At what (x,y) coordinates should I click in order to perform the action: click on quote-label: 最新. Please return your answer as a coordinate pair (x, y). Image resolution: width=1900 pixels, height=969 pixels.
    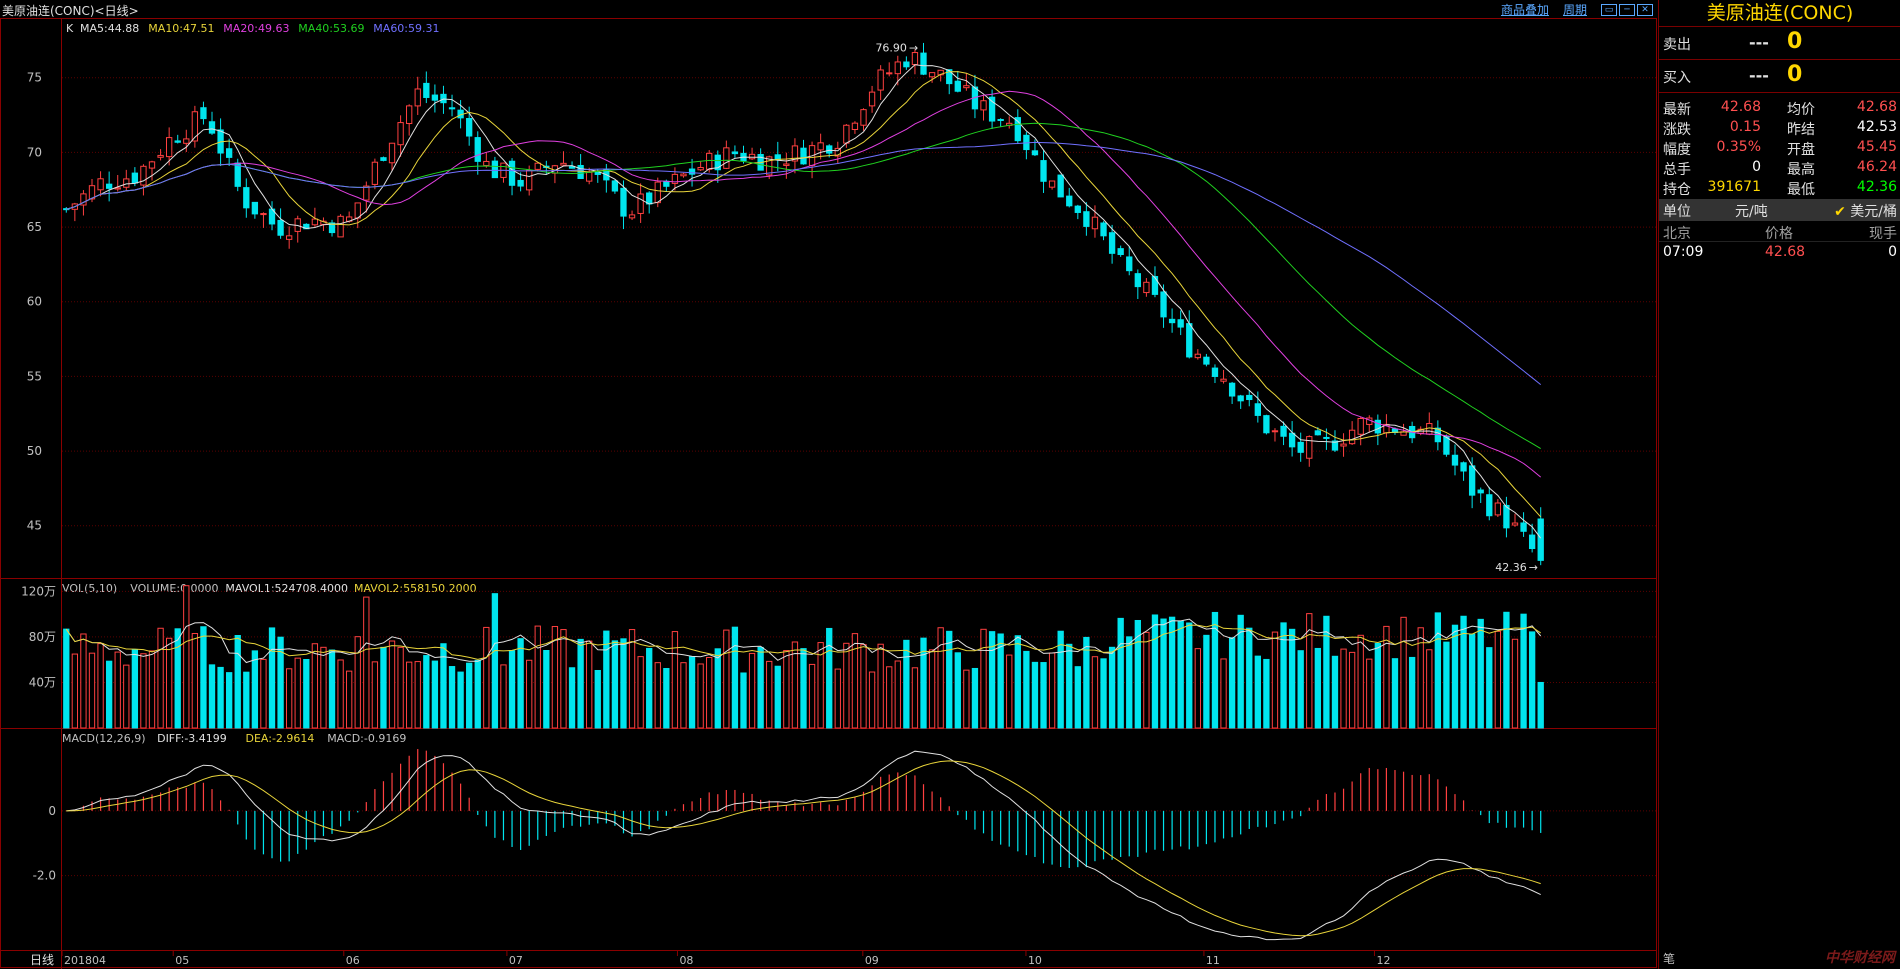
    Looking at the image, I should click on (1677, 110).